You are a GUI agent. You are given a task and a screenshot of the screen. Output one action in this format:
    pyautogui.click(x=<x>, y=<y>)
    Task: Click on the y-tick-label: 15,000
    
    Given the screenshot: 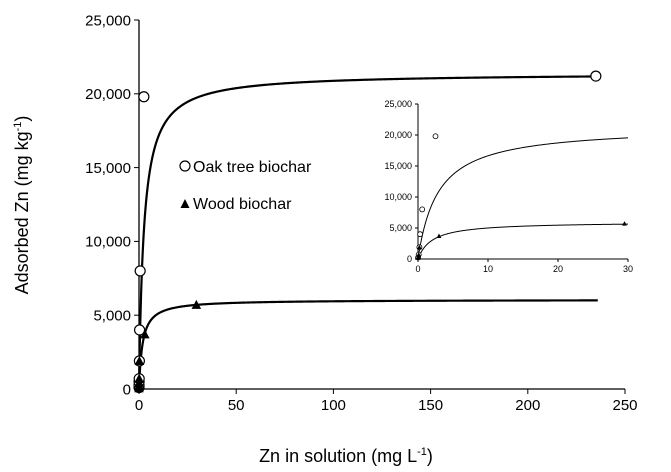 What is the action you would take?
    pyautogui.click(x=108, y=168)
    